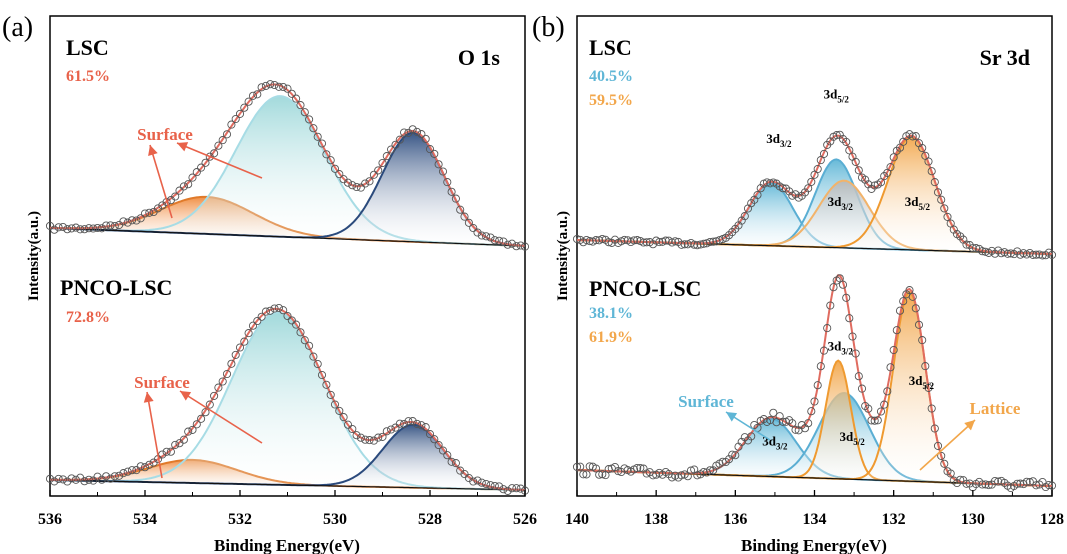  What do you see at coordinates (969, 425) in the screenshot?
I see `lattice-arrow-head` at bounding box center [969, 425].